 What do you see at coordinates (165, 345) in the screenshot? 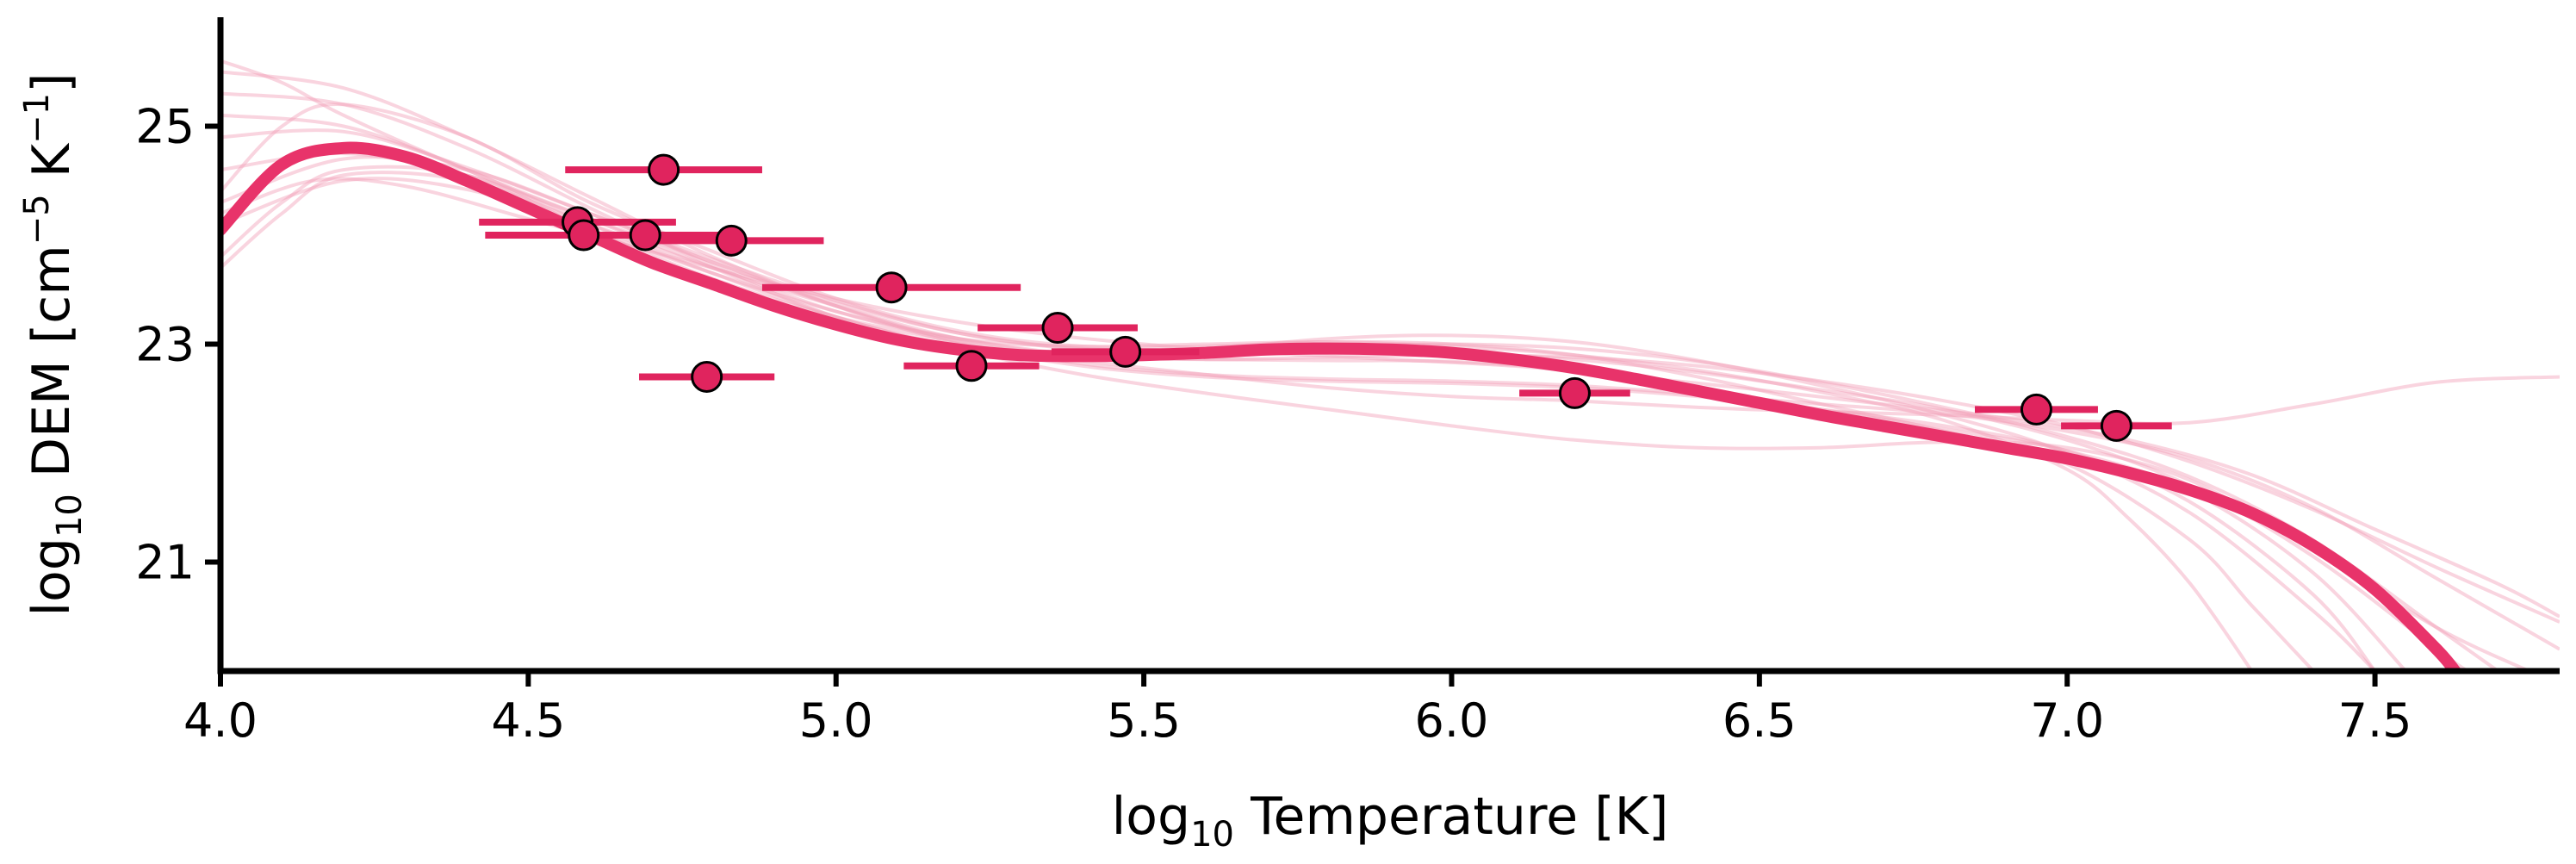
I see `y-tick-label: 23` at bounding box center [165, 345].